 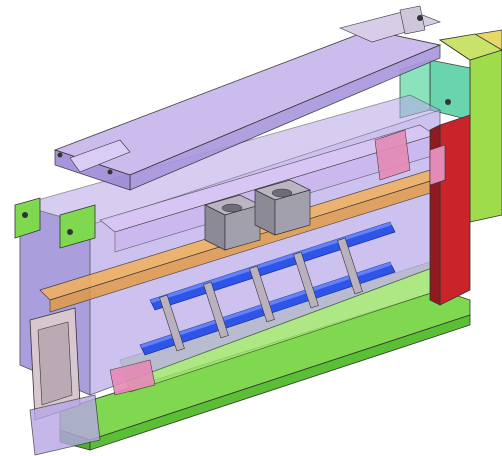 What do you see at coordinates (57, 326) in the screenshot?
I see `left-end-frame` at bounding box center [57, 326].